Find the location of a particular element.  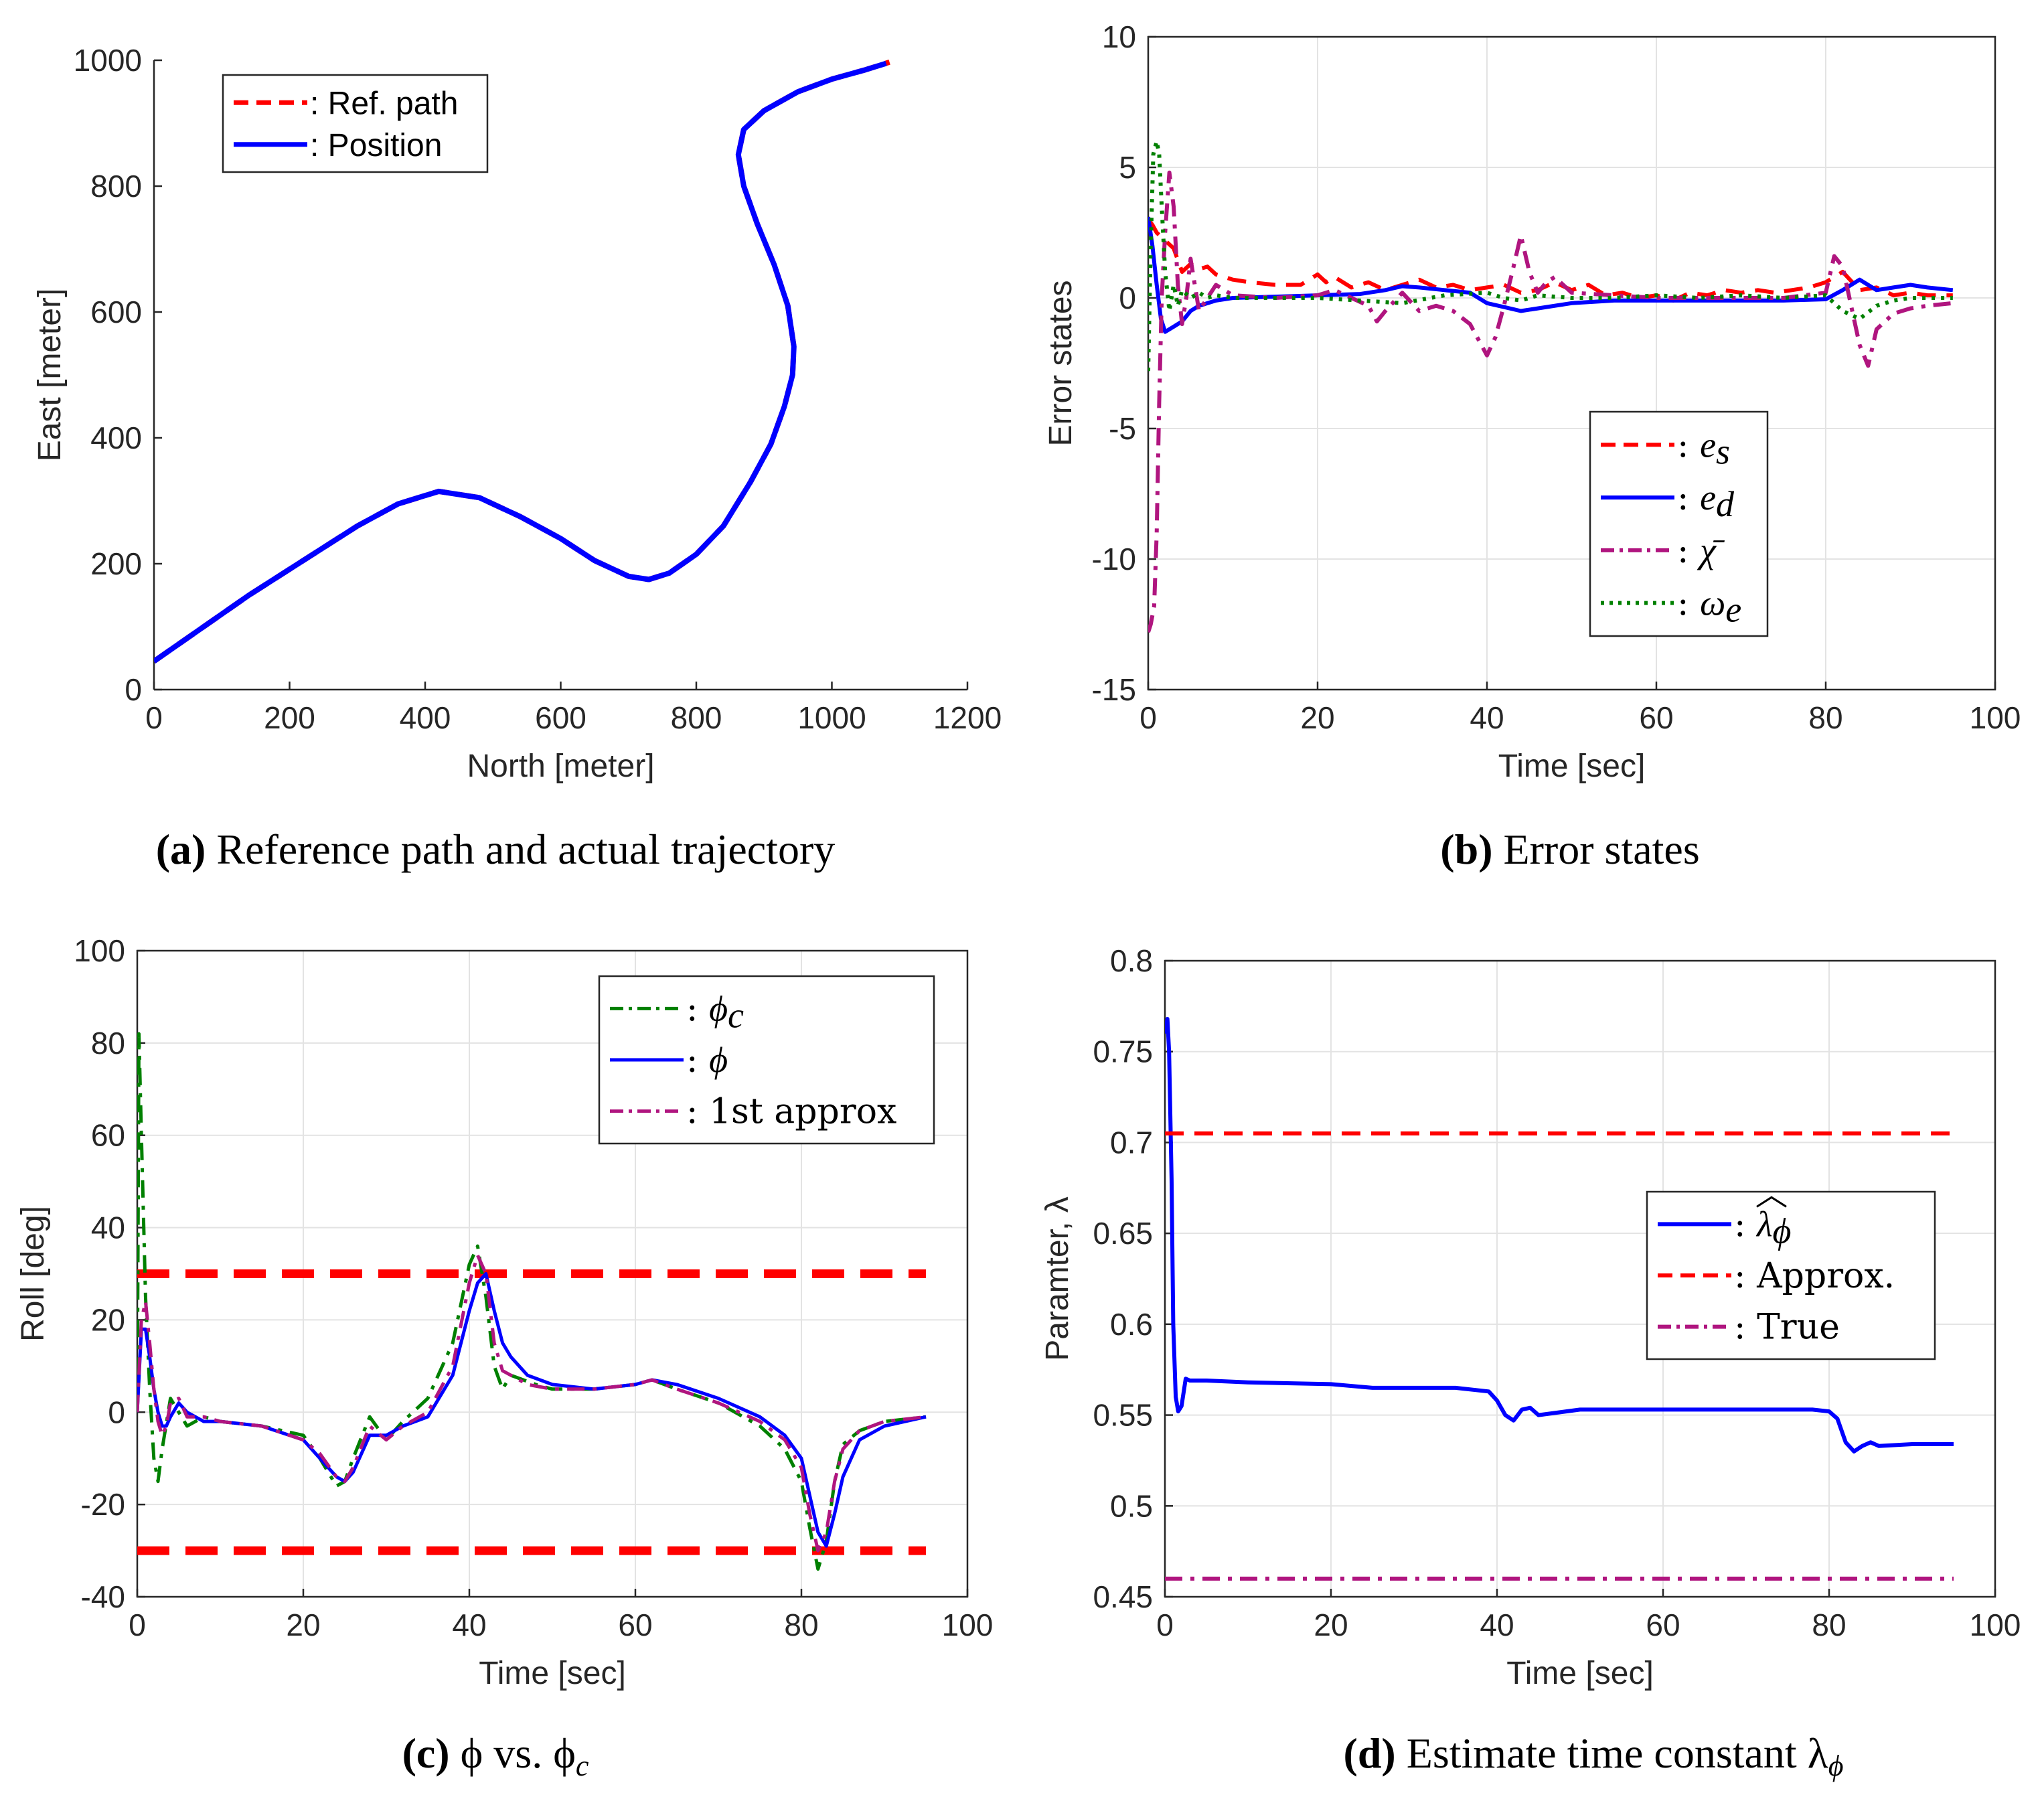

y-tick-label: 0.8 is located at coordinates (1131, 960).